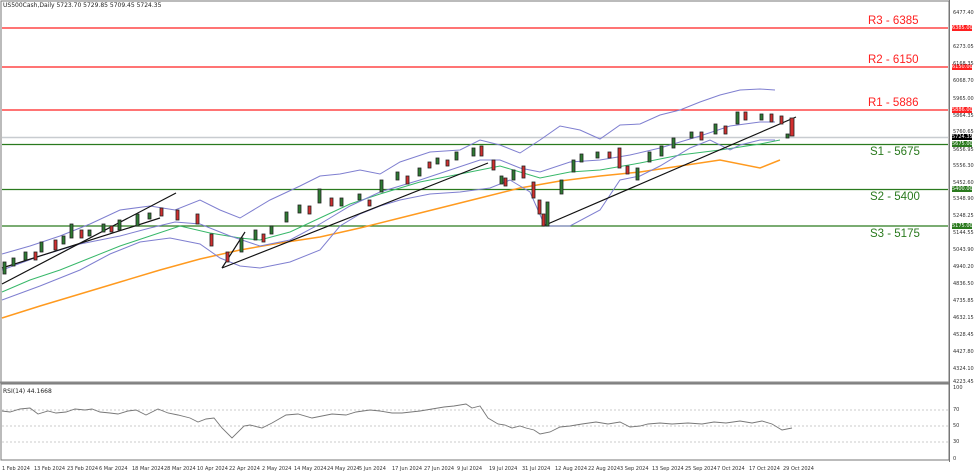 The image size is (975, 476). What do you see at coordinates (962, 226) in the screenshot?
I see `s3-badge: 5175.00` at bounding box center [962, 226].